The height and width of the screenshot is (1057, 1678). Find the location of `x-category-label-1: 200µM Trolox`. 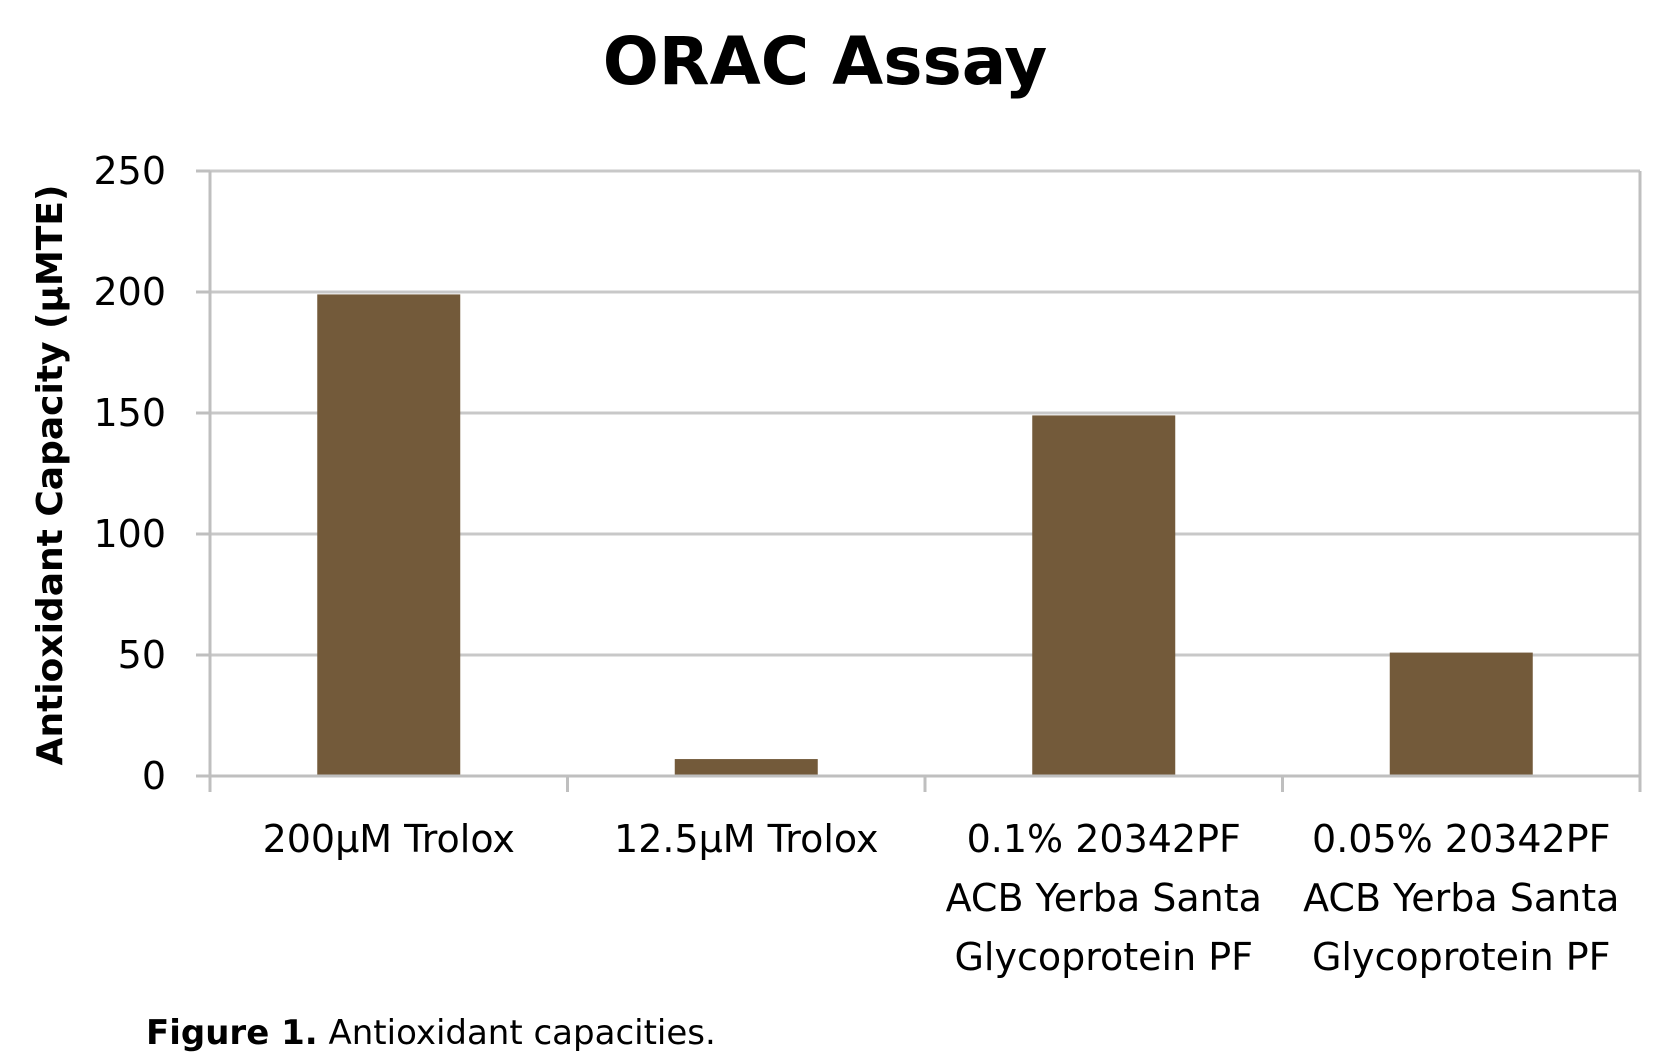

x-category-label-1: 200µM Trolox is located at coordinates (389, 839).